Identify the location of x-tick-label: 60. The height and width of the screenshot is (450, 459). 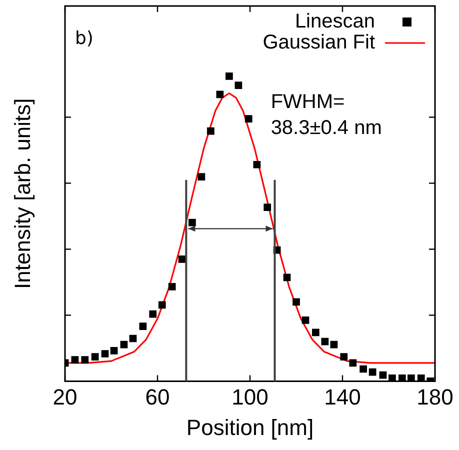
(157, 397).